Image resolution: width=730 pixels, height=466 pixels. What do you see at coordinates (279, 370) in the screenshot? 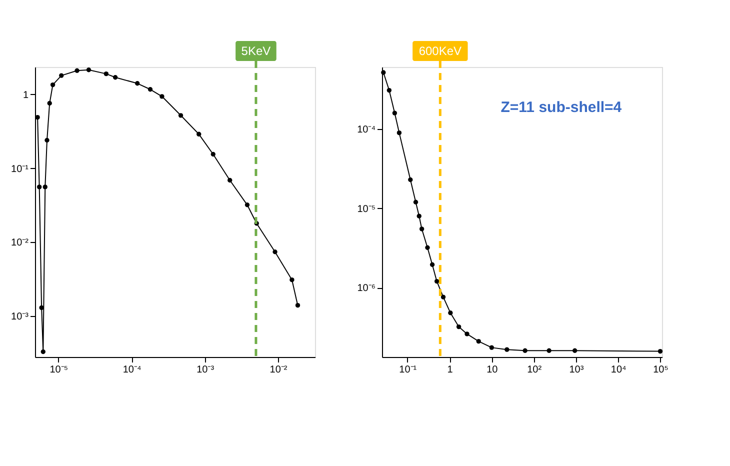
I see `x-tick-label: 10⁻²` at bounding box center [279, 370].